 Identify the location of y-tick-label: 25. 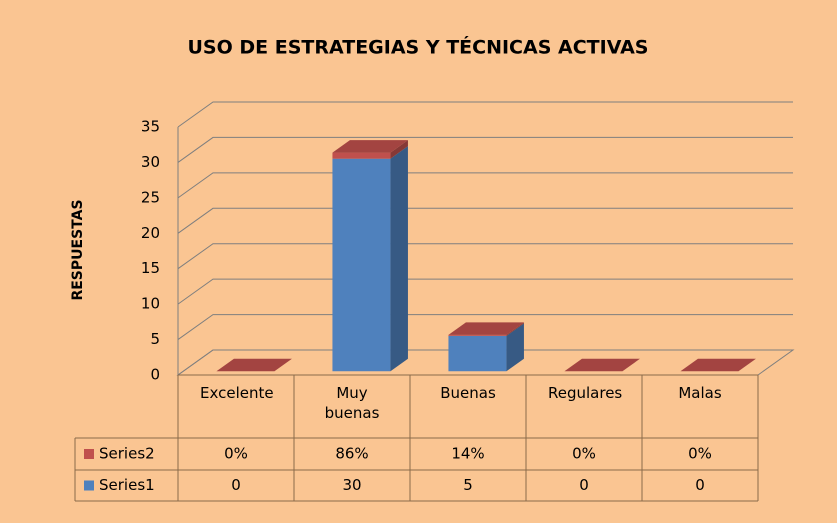
(150, 197).